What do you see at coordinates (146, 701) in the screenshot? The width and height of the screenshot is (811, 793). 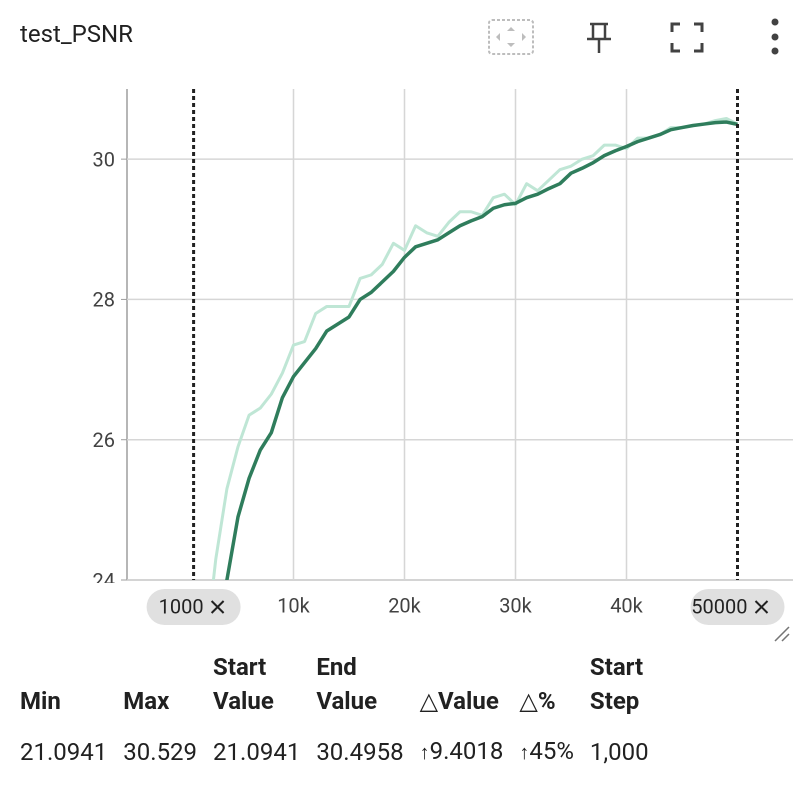 I see `header-text: Max` at bounding box center [146, 701].